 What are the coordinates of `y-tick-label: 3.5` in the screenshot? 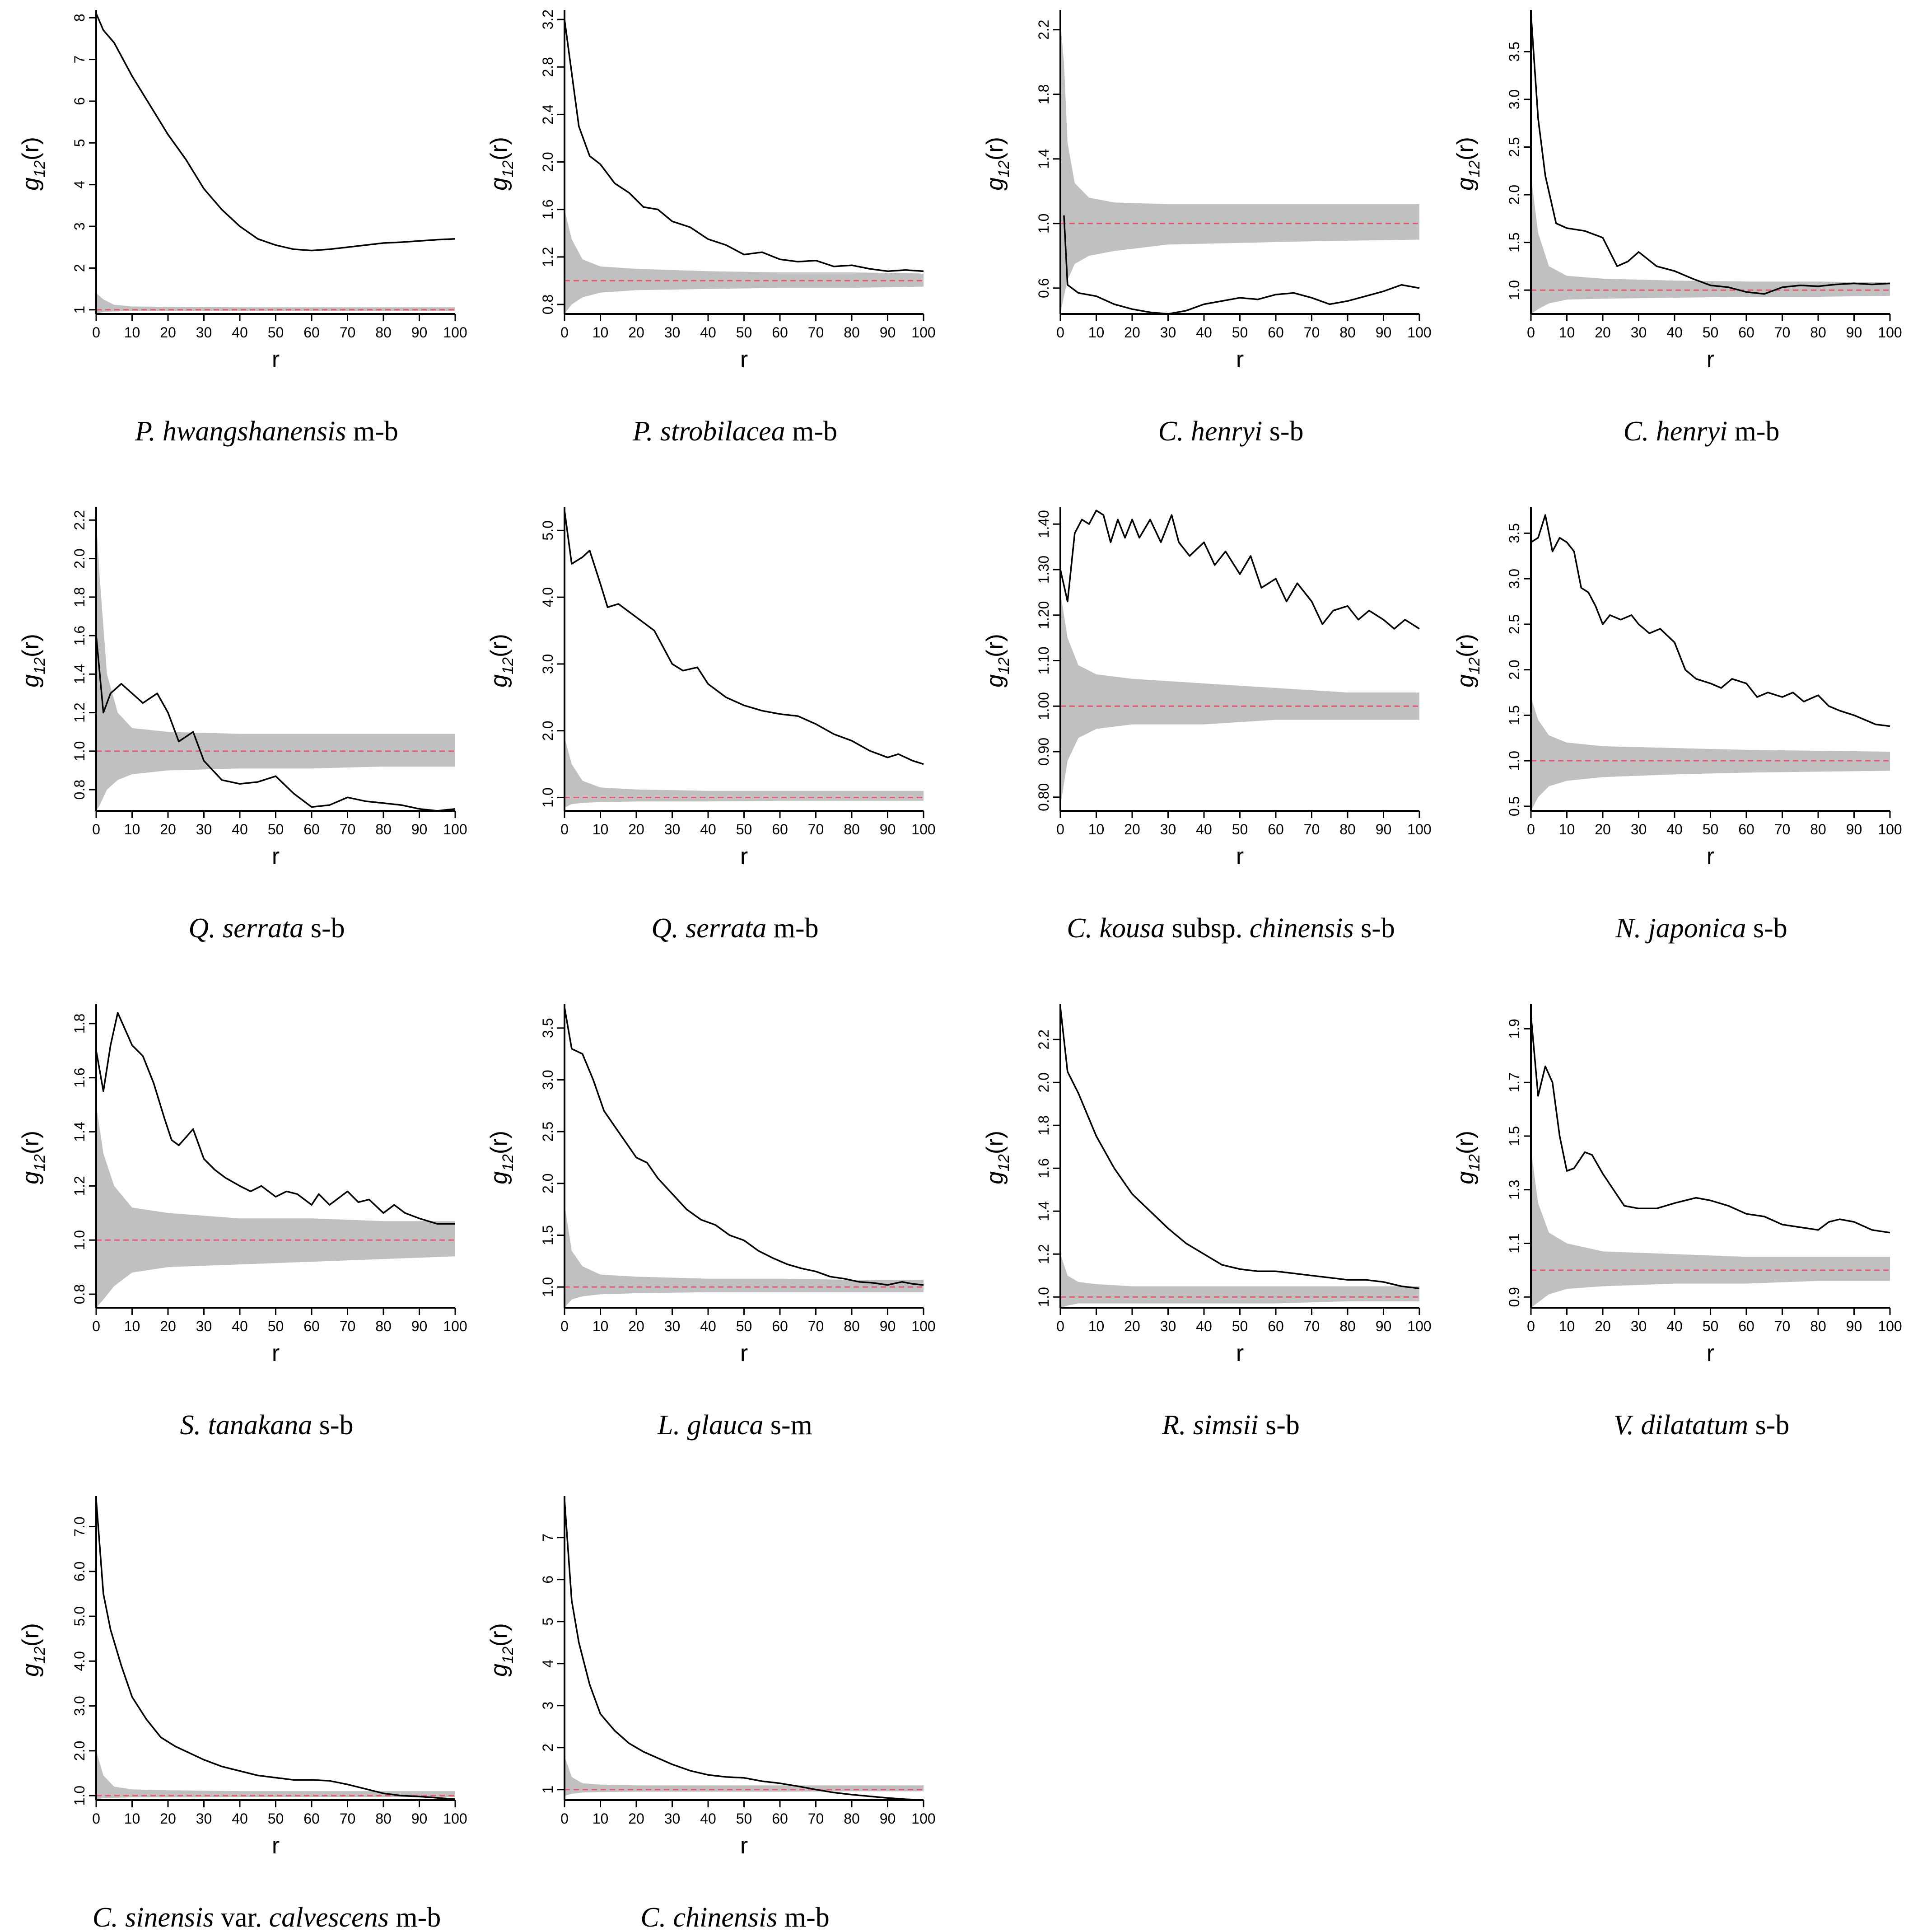 It's located at (548, 1028).